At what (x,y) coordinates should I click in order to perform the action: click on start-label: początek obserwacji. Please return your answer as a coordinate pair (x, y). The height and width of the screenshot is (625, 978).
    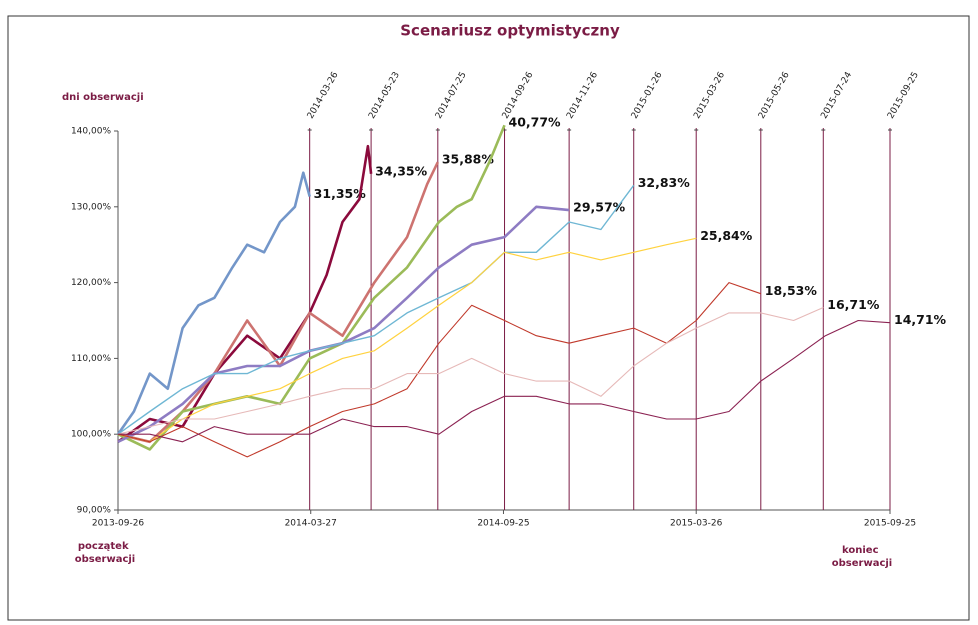
    Looking at the image, I should click on (105, 553).